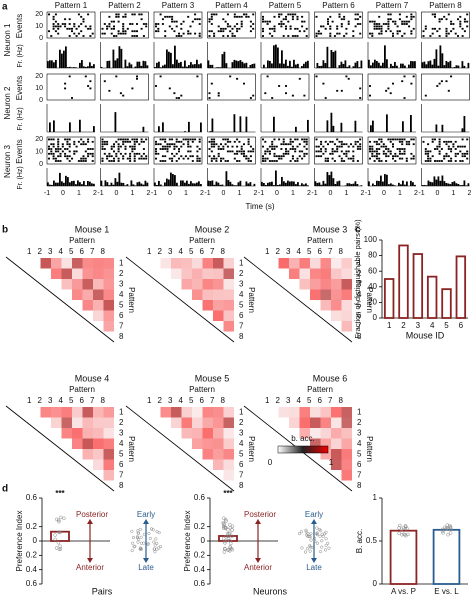 This screenshot has width=474, height=596. Describe the element at coordinates (432, 325) in the screenshot. I see `x-tick-label: 4` at that location.